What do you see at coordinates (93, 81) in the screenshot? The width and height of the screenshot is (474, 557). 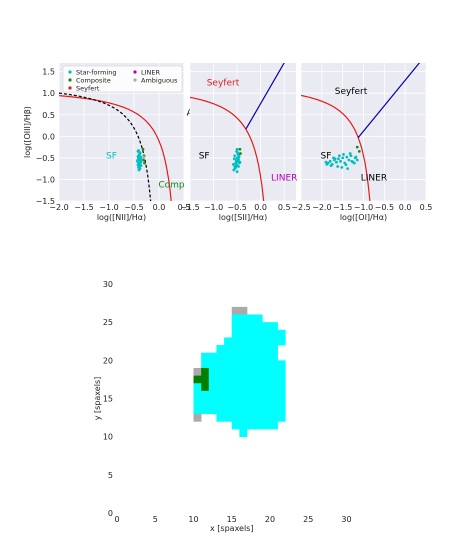 I see `legend-label: Composite` at bounding box center [93, 81].